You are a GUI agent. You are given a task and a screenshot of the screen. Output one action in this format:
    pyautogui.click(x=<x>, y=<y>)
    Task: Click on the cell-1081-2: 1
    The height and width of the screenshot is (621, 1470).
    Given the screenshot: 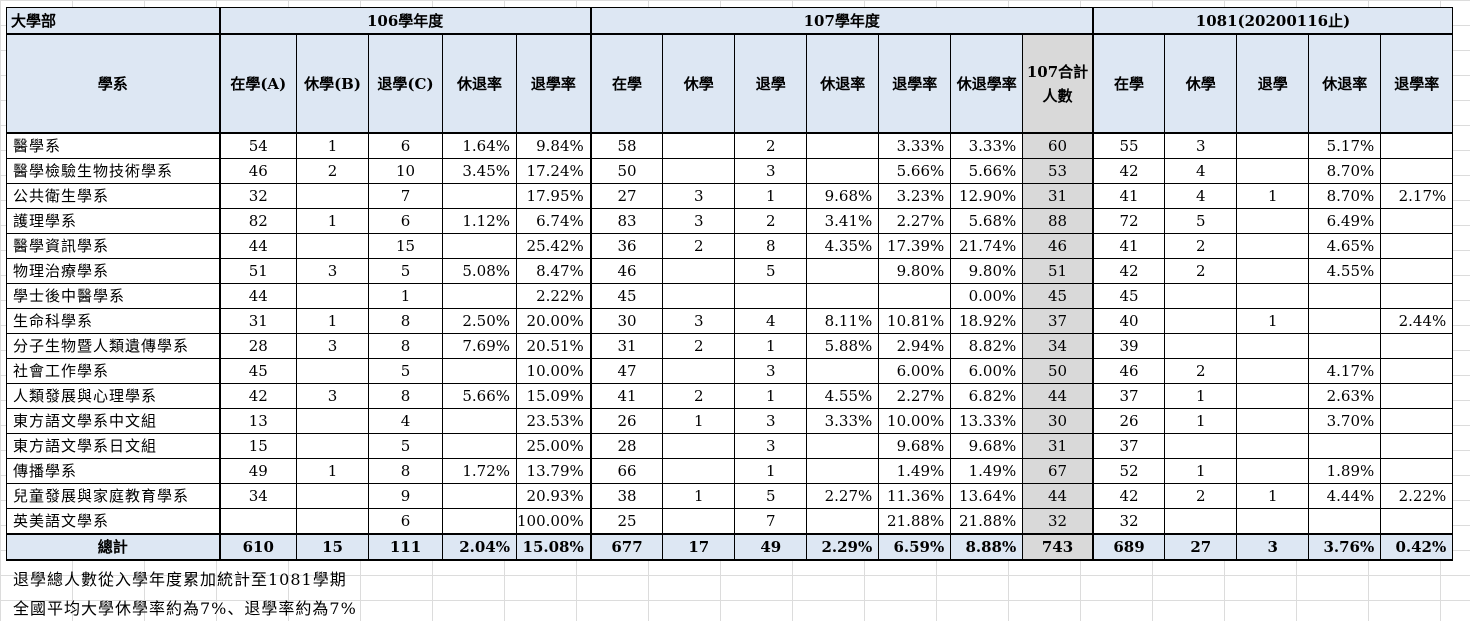 What is the action you would take?
    pyautogui.click(x=1273, y=196)
    